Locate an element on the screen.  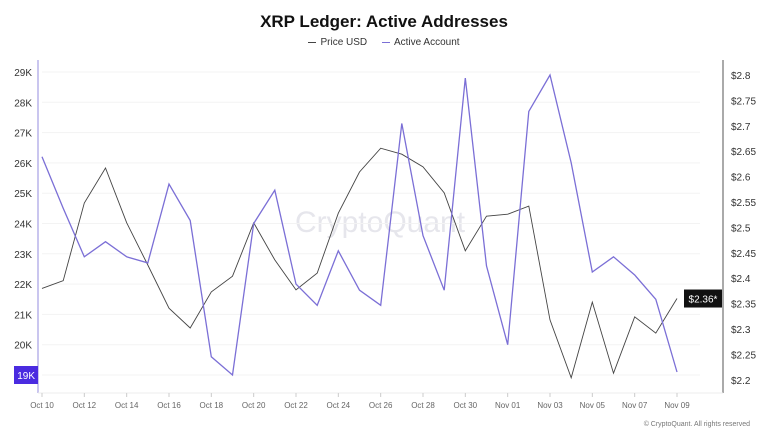
y-tick-label-left: 22K is located at coordinates (23, 285).